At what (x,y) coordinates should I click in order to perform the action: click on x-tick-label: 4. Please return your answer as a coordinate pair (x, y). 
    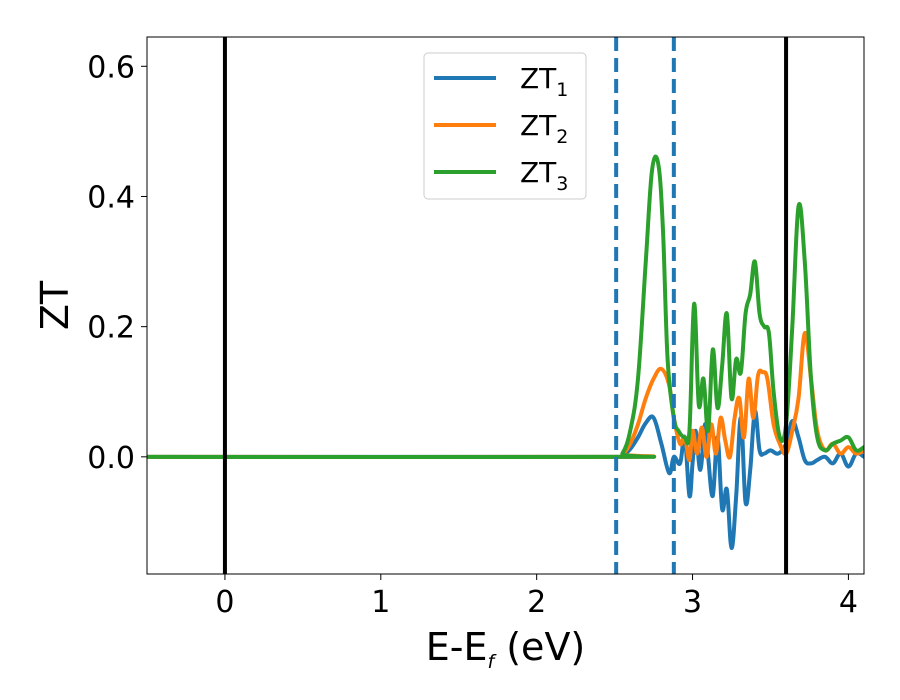
    Looking at the image, I should click on (848, 602).